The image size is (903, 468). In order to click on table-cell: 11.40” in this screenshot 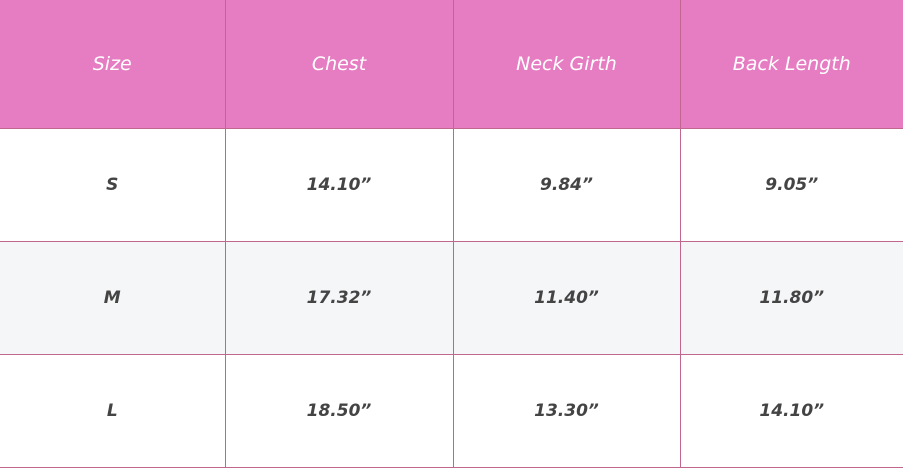, I will do `click(566, 298)`.